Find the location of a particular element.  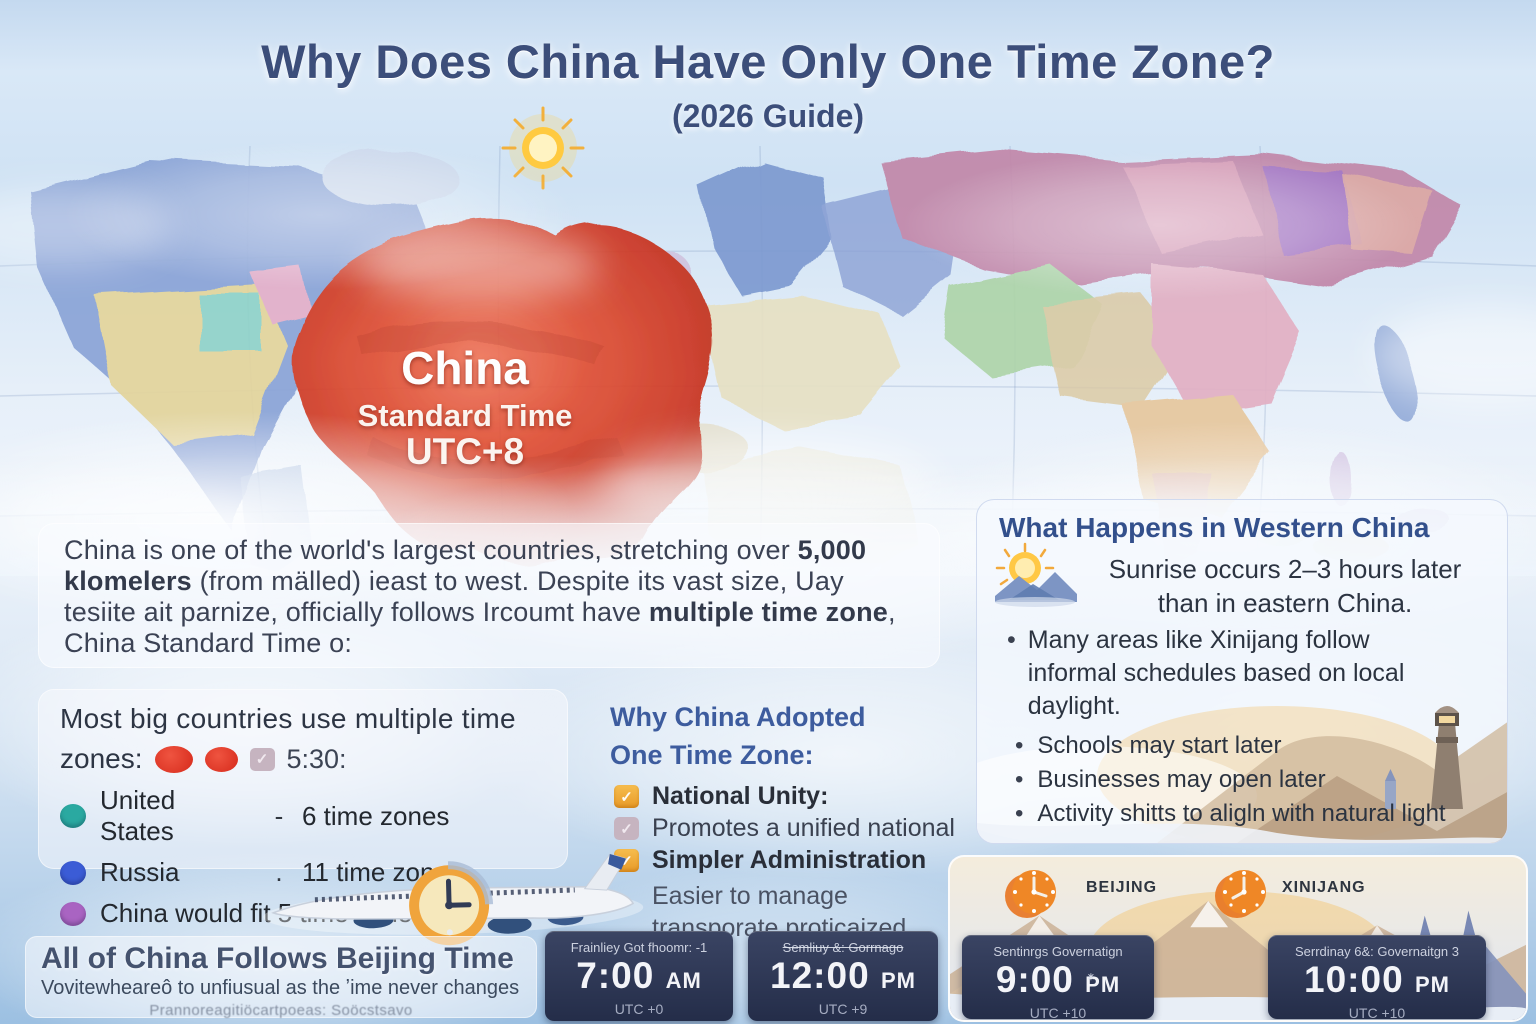

time-card-2: Semliuy &: Gorrnago 12:00 PM UTC +9 is located at coordinates (843, 976).